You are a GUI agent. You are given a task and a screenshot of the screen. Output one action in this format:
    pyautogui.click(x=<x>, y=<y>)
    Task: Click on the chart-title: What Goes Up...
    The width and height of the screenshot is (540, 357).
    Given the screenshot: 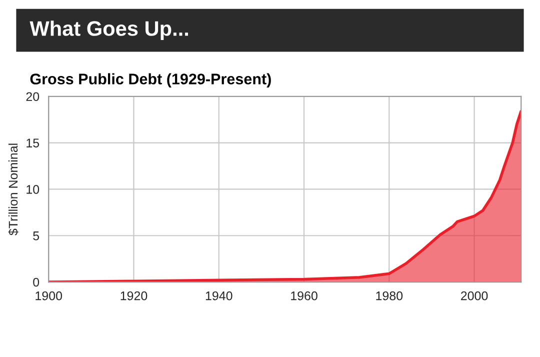 What is the action you would take?
    pyautogui.click(x=109, y=30)
    